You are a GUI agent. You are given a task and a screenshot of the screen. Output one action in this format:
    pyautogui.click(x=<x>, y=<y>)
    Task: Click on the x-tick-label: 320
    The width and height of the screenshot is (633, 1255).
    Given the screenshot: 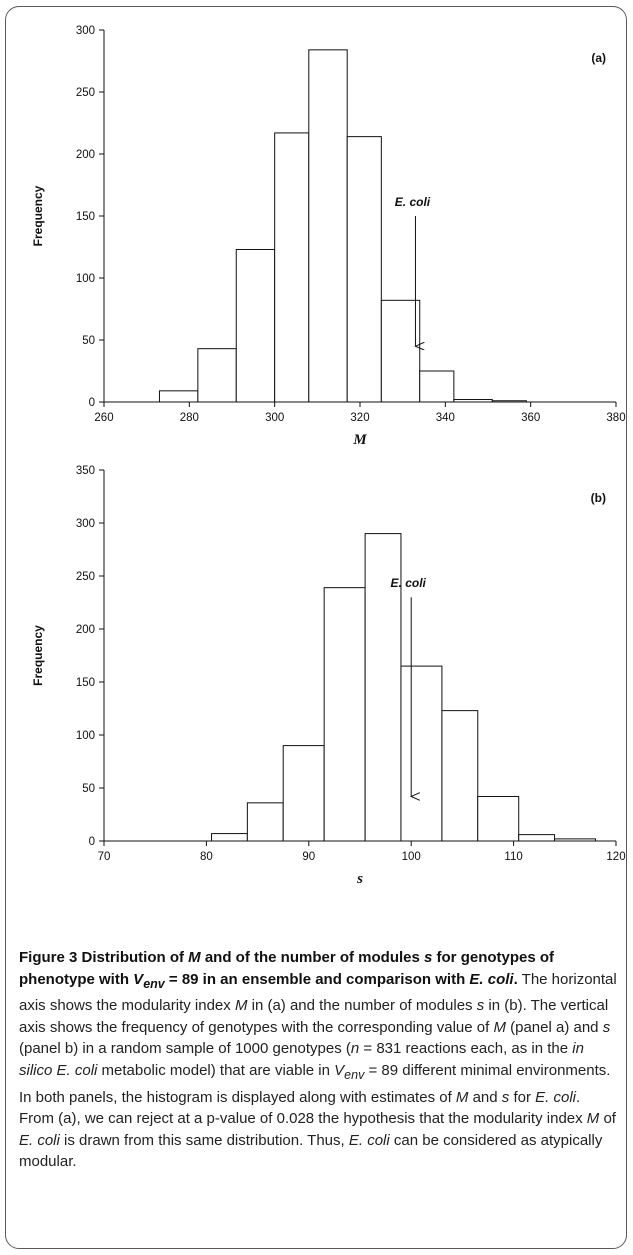 What is the action you would take?
    pyautogui.click(x=359, y=418)
    